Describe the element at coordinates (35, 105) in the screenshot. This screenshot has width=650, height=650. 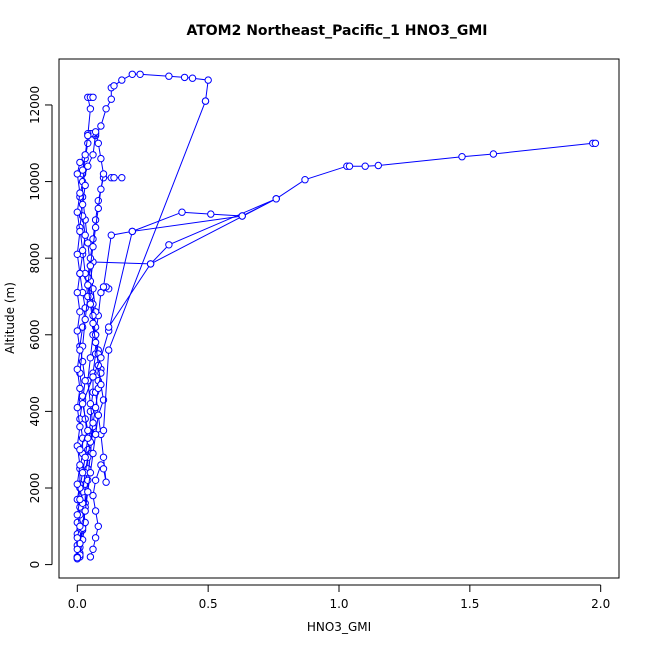
I see `y-tick-label: 12000` at that location.